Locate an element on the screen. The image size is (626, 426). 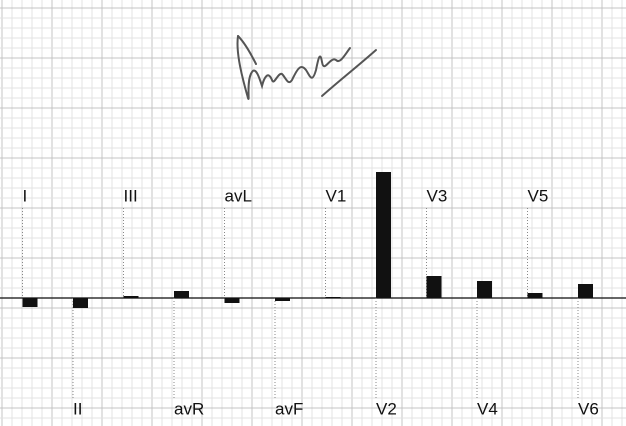
lead-label: avR is located at coordinates (189, 408).